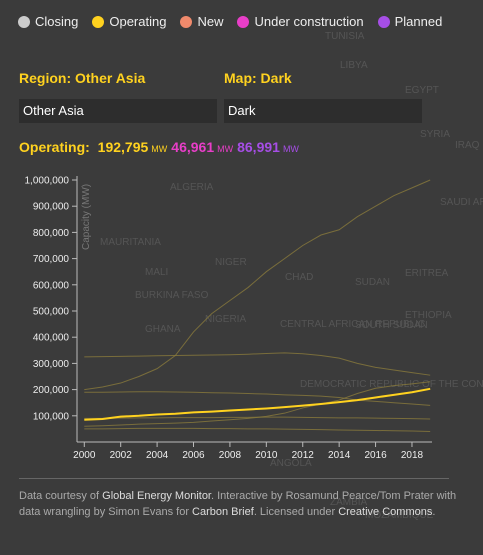  Describe the element at coordinates (345, 36) in the screenshot. I see `map-label: TUNISIA` at that location.